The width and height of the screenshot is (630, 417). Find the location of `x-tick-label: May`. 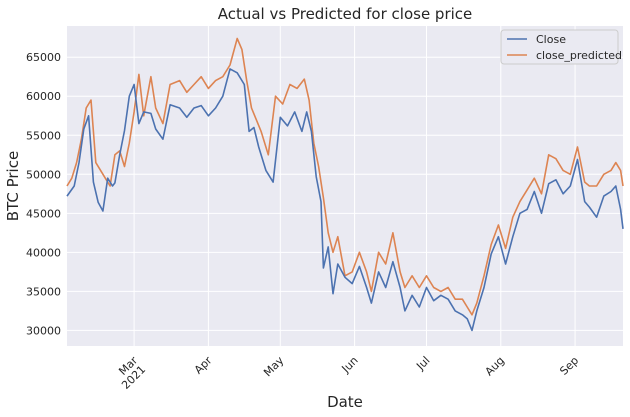

x-tick-label: May is located at coordinates (274, 367).